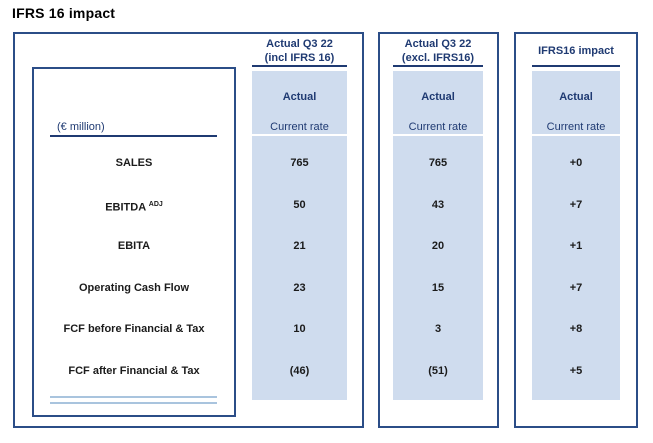  I want to click on unit-label: (€ million), so click(81, 127).